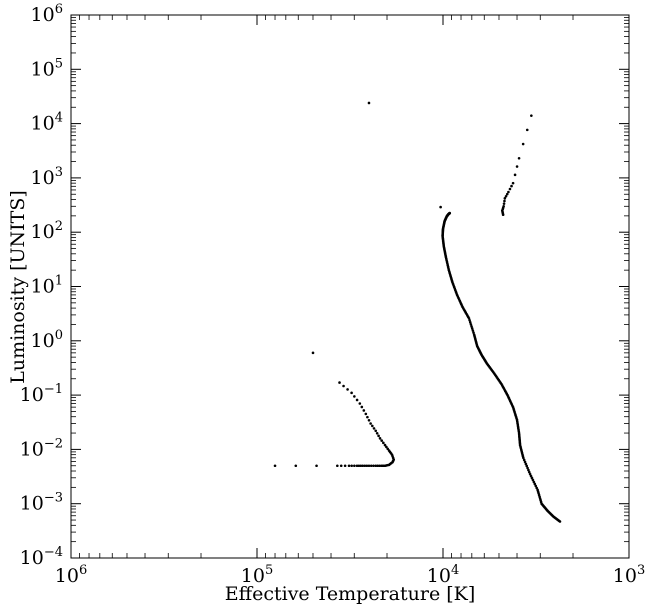  Describe the element at coordinates (47, 177) in the screenshot. I see `y-tick-label: 10³` at that location.